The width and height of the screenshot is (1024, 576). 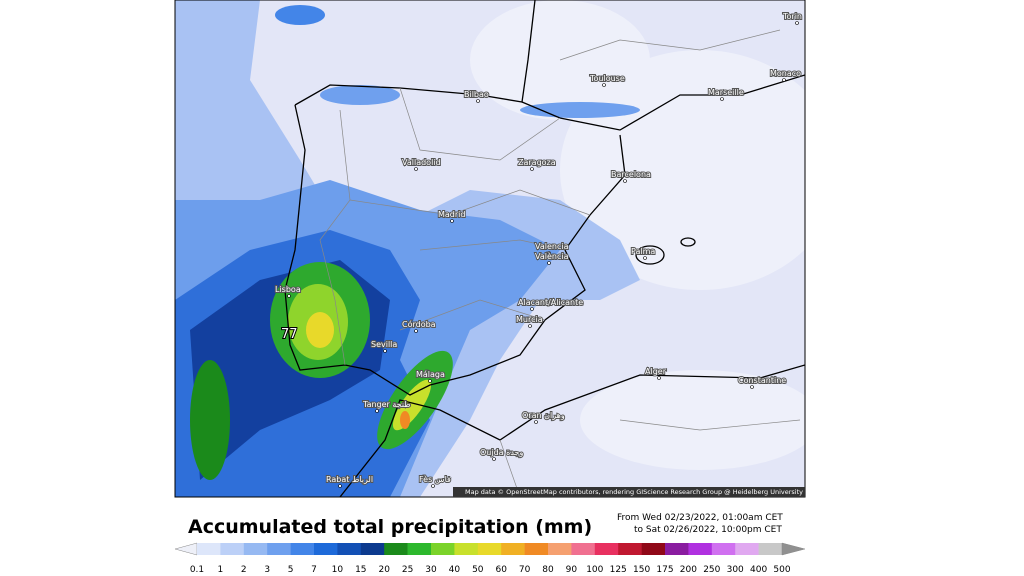 I want to click on city-label: Monaco, so click(x=785, y=73).